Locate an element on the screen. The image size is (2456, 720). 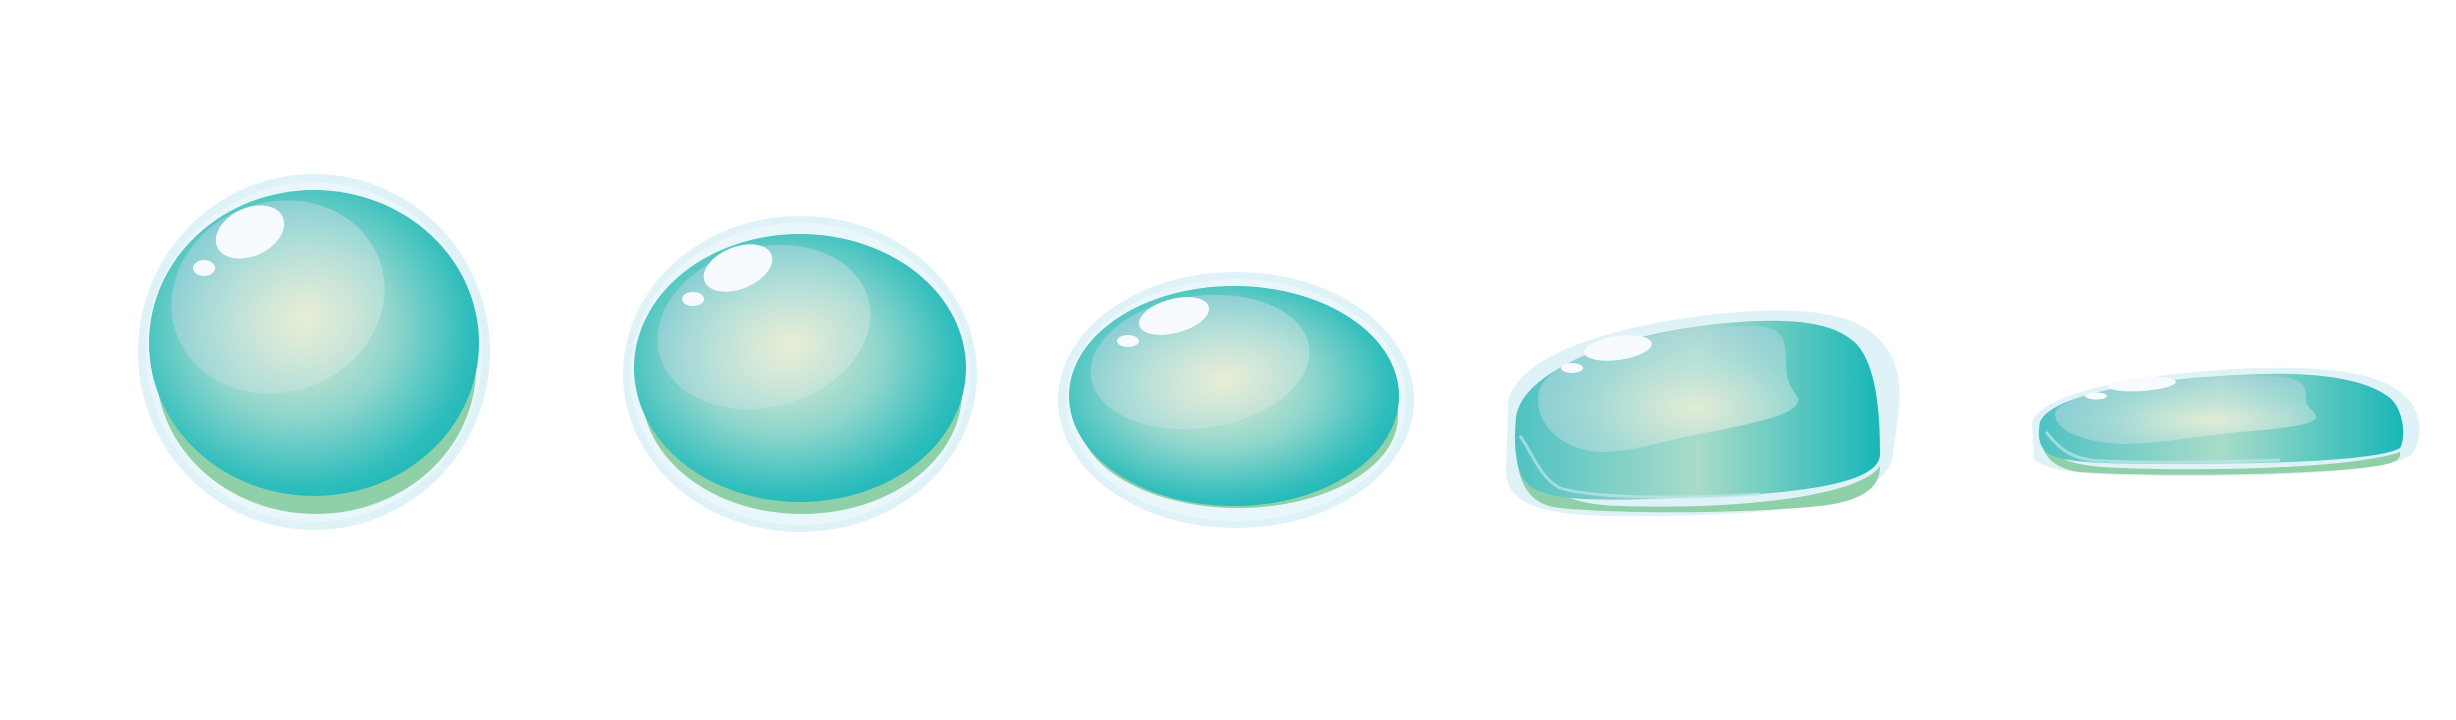
spreading-drop is located at coordinates (1703, 413).